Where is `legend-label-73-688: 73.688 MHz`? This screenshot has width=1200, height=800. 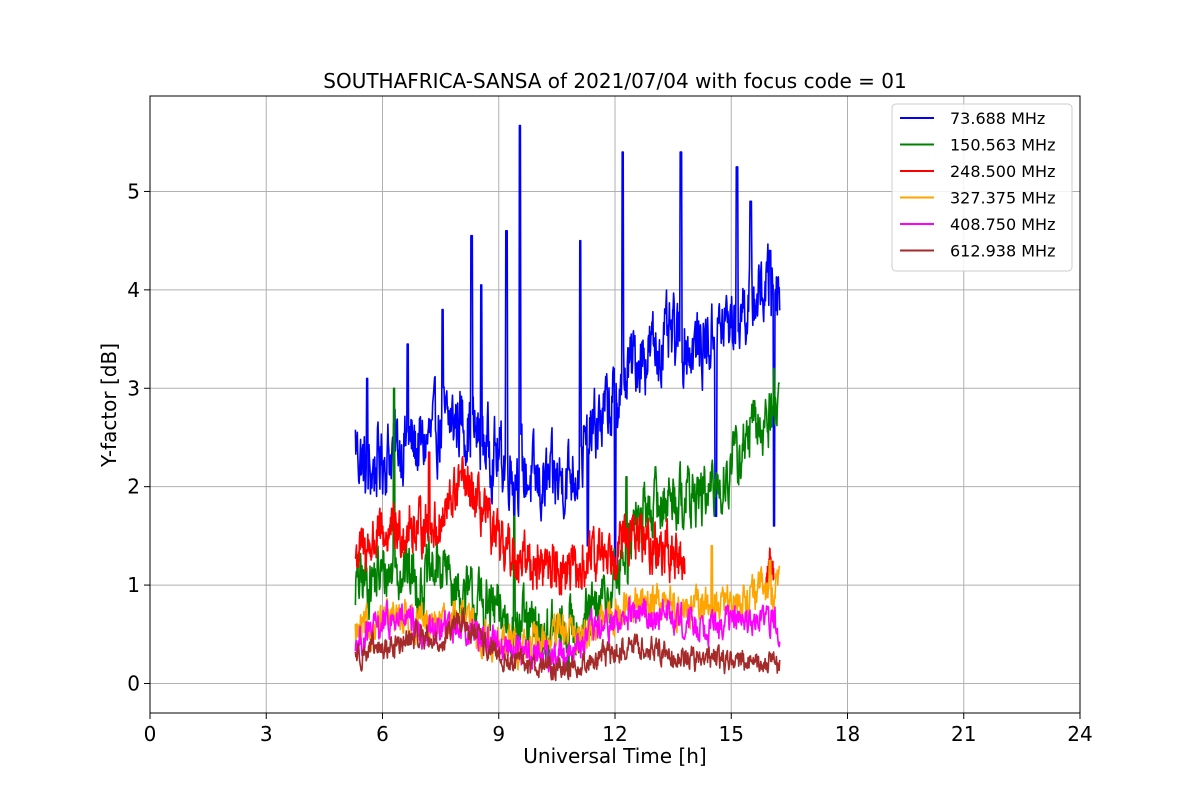 legend-label-73-688: 73.688 MHz is located at coordinates (997, 118).